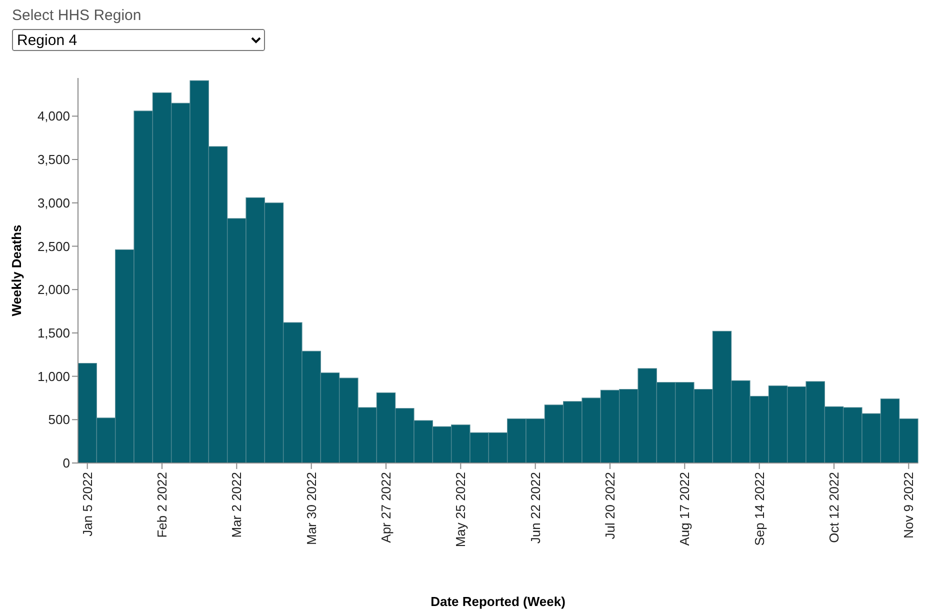  I want to click on x-tick-label: Sep 14 2022, so click(759, 509).